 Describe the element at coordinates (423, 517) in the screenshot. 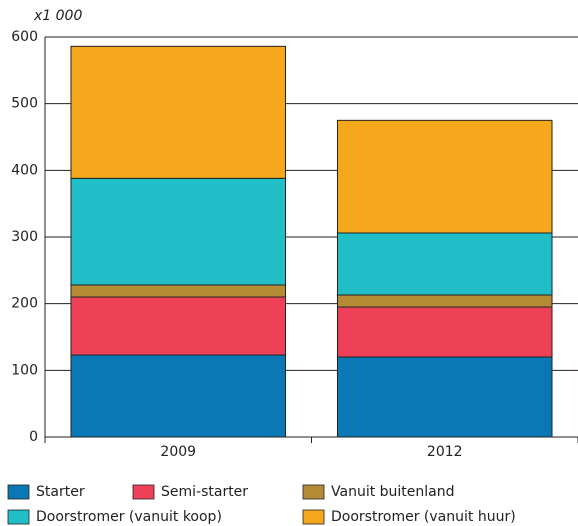

I see `legend-label: Doorstromer (vanuit huur)` at that location.